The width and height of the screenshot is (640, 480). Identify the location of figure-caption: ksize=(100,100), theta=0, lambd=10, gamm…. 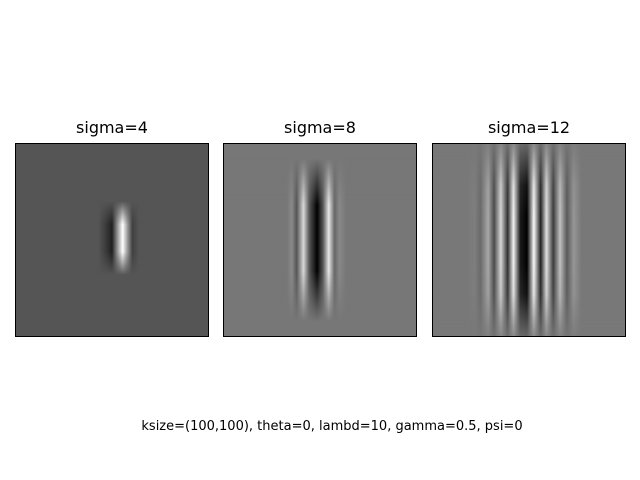
(320, 427).